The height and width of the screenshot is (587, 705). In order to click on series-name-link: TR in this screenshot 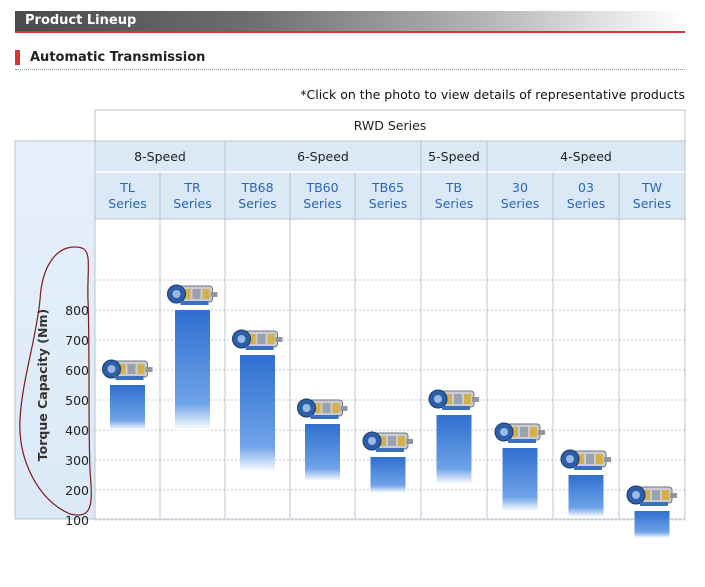, I will do `click(192, 187)`.